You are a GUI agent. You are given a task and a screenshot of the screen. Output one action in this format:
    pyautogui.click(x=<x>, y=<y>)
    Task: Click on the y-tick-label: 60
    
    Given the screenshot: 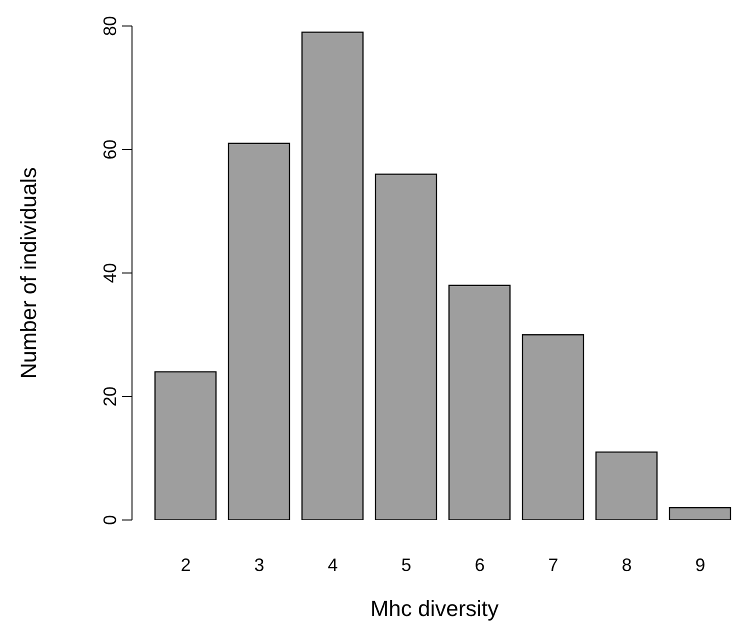 What is the action you would take?
    pyautogui.click(x=110, y=149)
    